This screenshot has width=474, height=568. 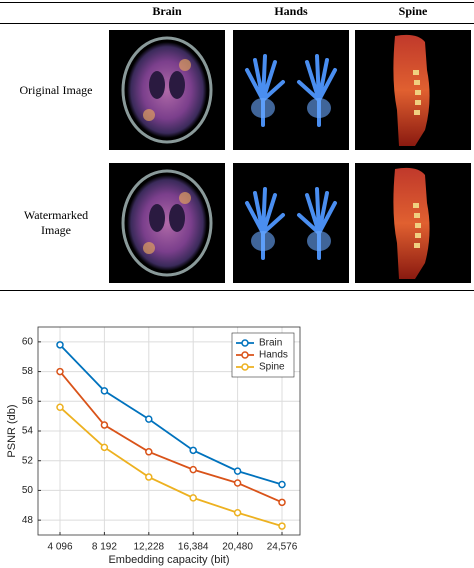 I want to click on column-header: Hands, so click(x=291, y=11).